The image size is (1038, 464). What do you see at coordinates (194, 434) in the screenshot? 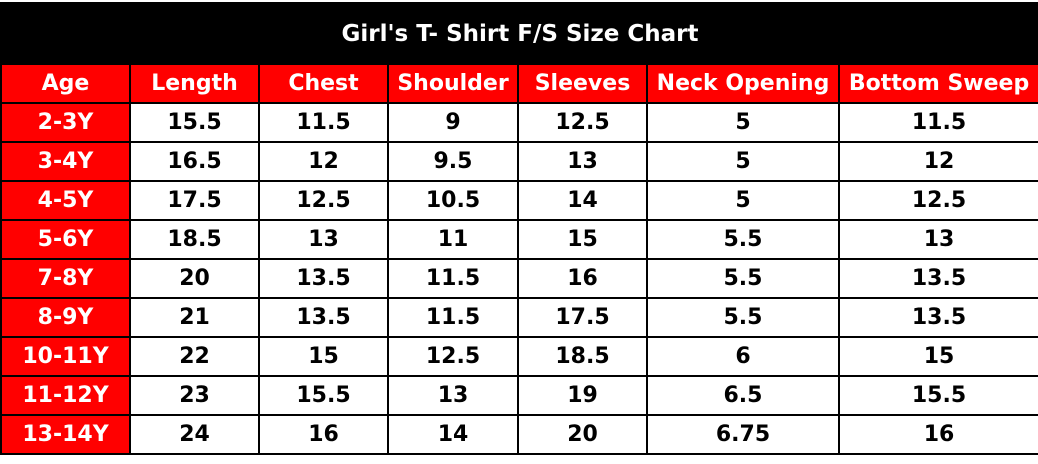
I see `table-cell: 24` at bounding box center [194, 434].